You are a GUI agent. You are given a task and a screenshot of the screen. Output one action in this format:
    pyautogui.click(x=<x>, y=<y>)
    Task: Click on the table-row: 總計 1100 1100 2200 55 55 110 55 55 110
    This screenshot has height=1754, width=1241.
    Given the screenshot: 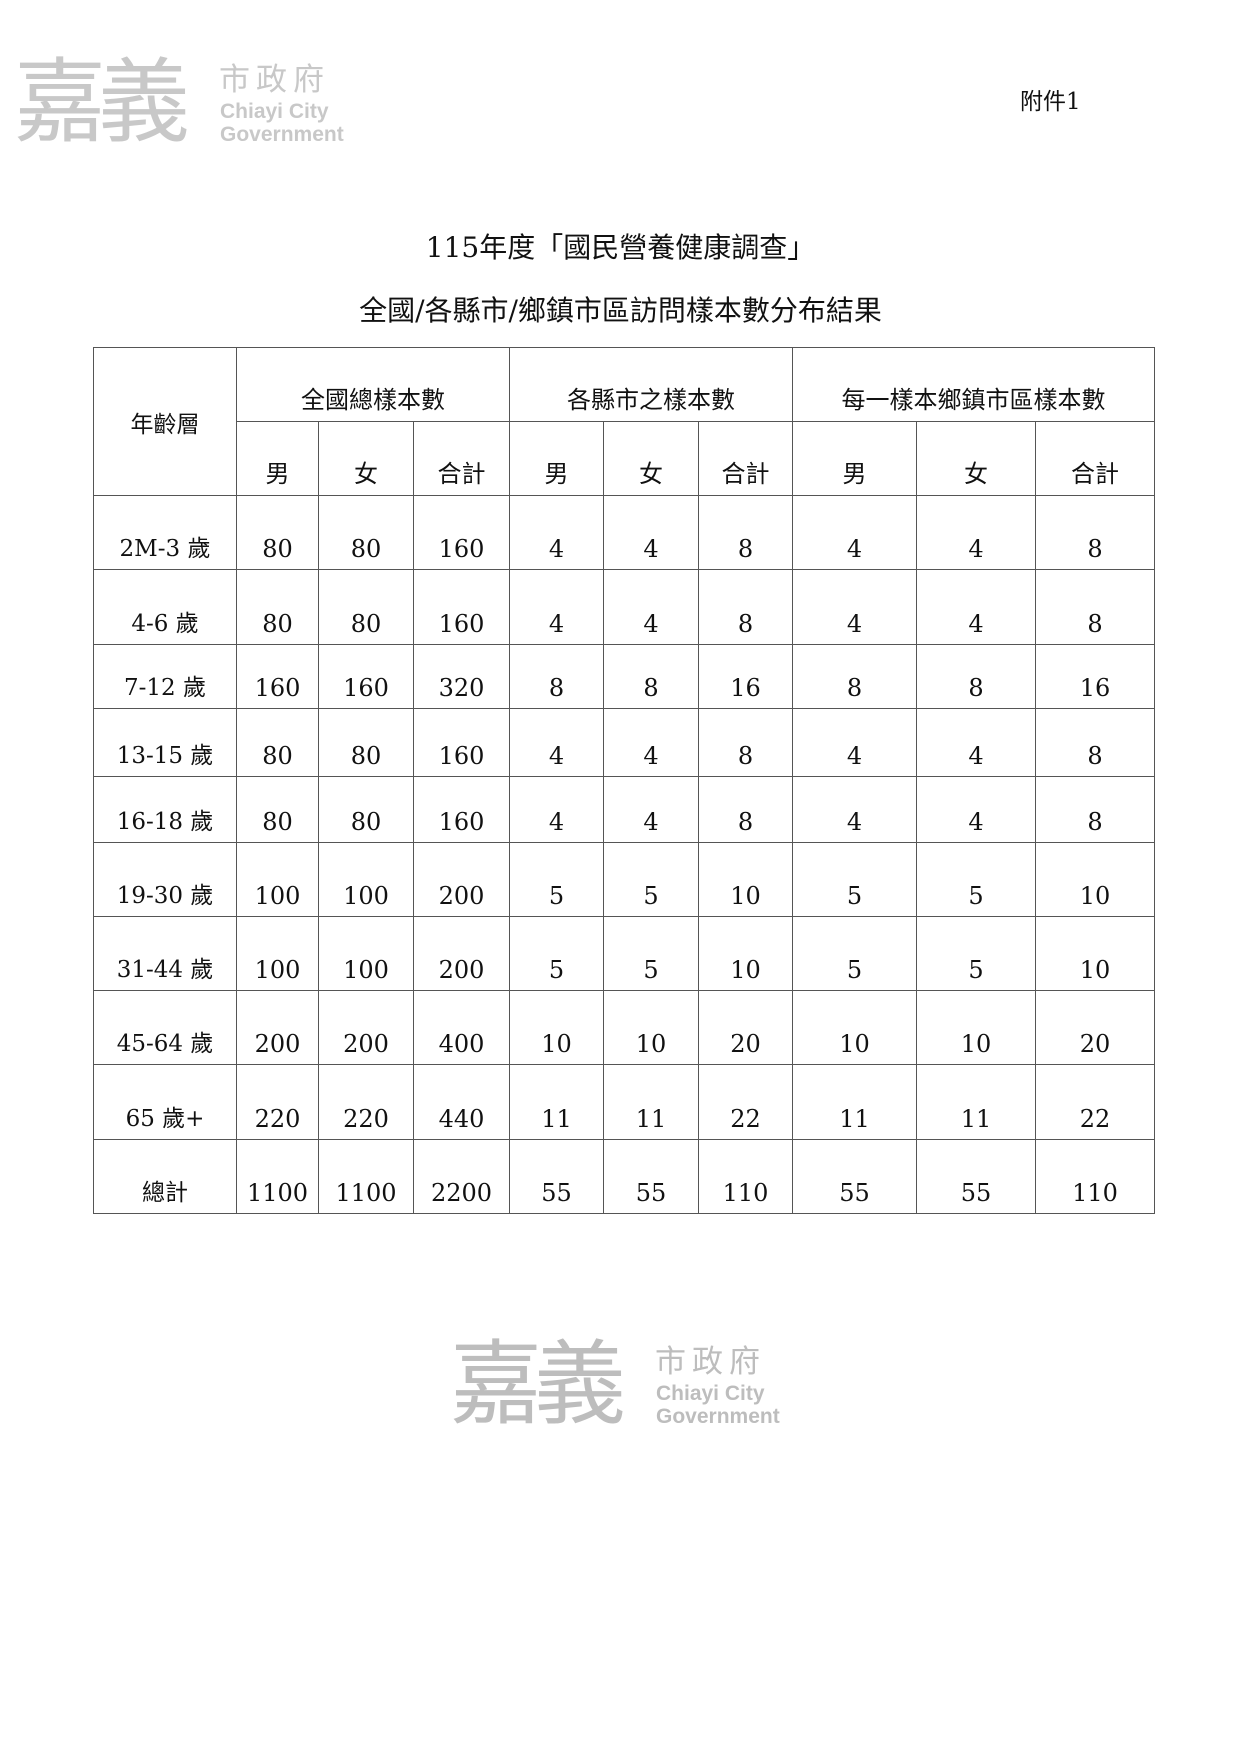 What is the action you would take?
    pyautogui.click(x=624, y=1176)
    